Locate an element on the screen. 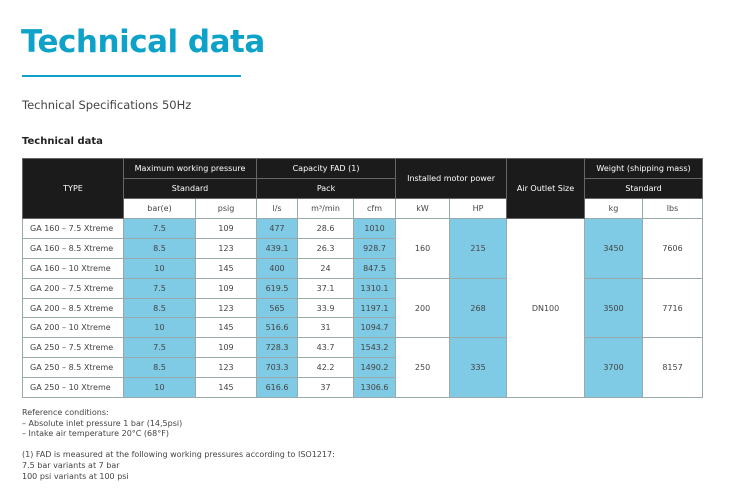 The image size is (744, 492). cell: 565 is located at coordinates (277, 308).